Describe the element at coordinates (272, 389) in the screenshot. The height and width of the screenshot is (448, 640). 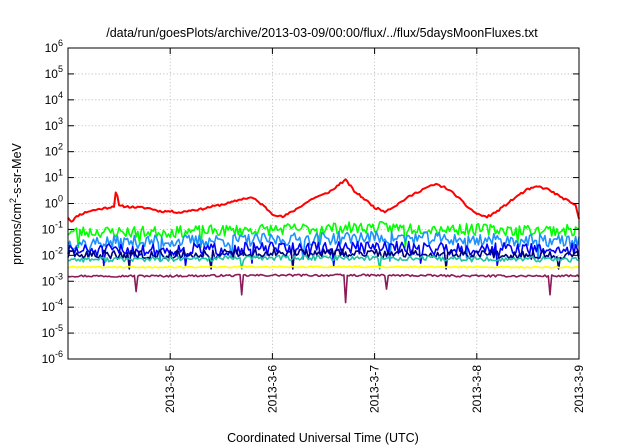
I see `x-tick-label: 2013-3-6` at that location.